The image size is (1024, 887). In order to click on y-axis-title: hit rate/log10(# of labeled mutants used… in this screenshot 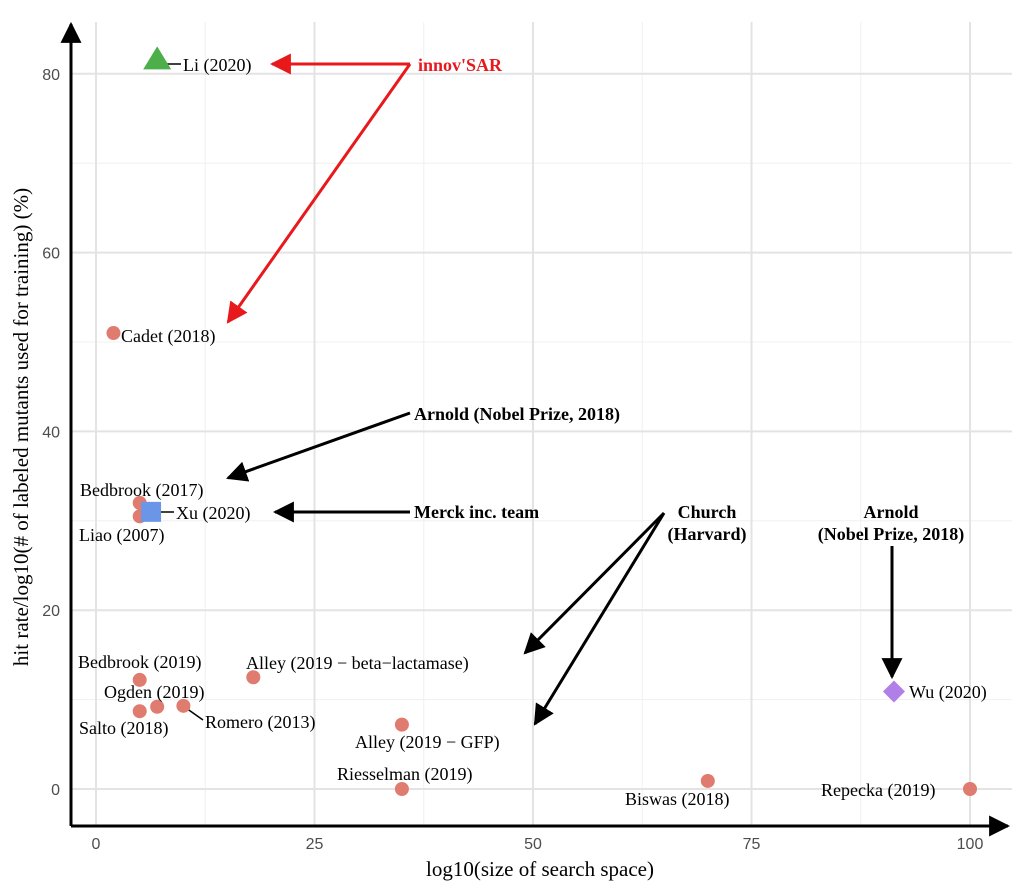, I will do `click(21, 427)`.